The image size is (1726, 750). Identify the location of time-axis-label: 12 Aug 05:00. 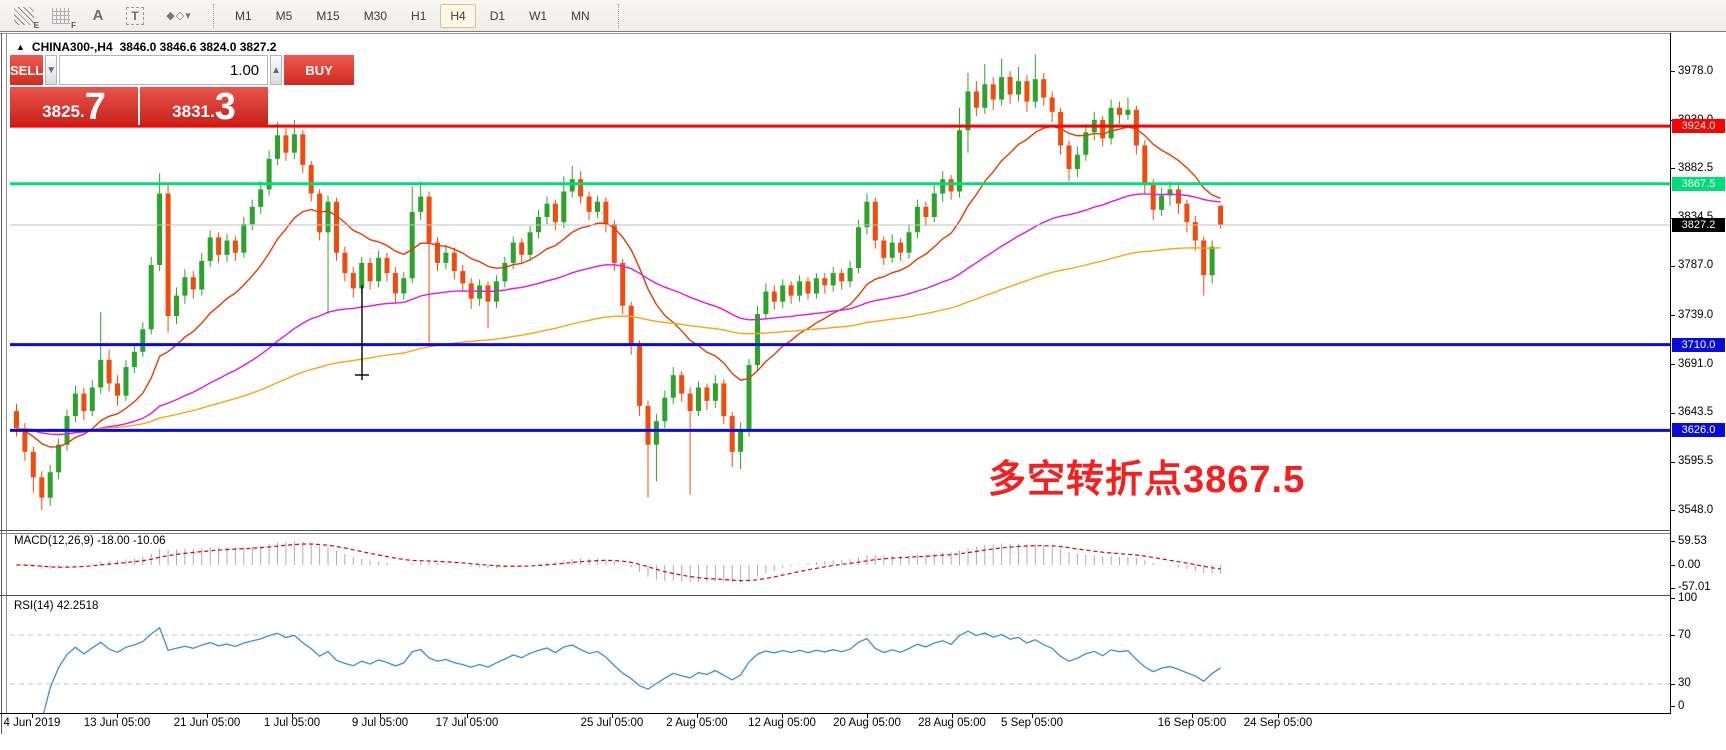
(782, 723).